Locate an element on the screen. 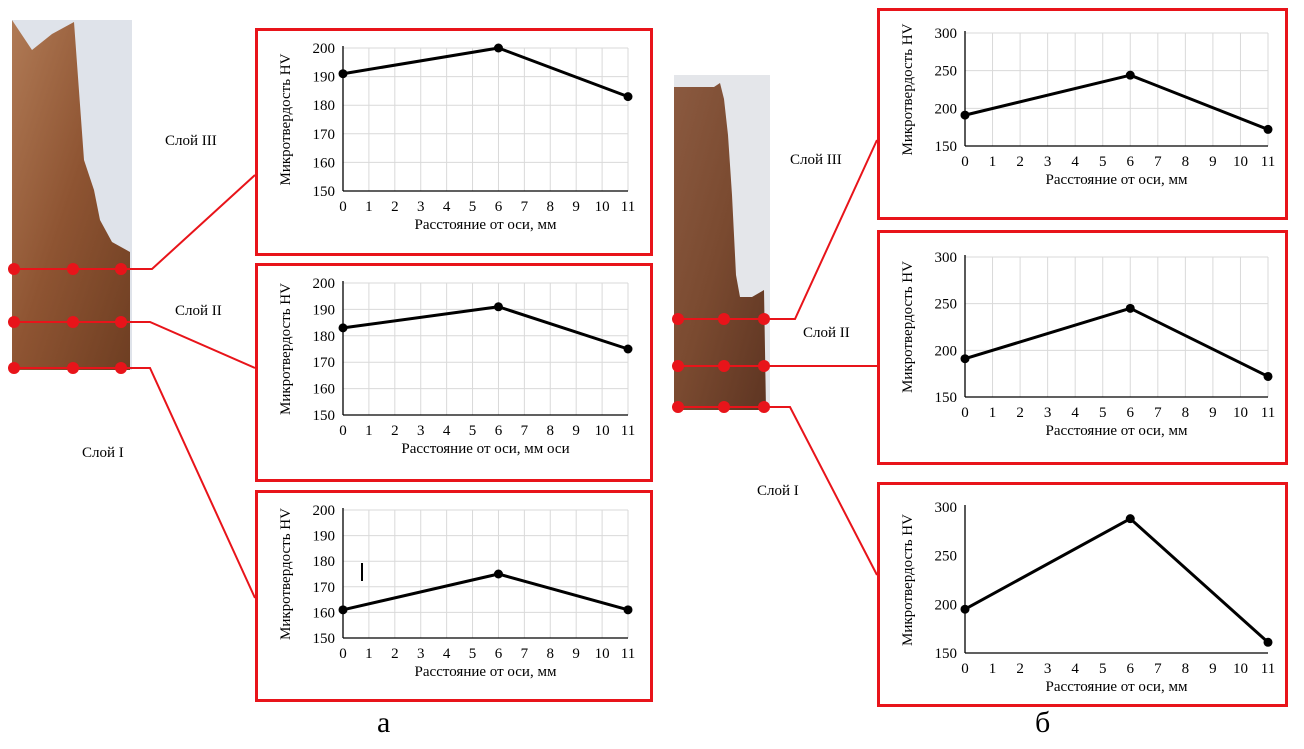  connector-b-layer3 is located at coordinates (777, 229).